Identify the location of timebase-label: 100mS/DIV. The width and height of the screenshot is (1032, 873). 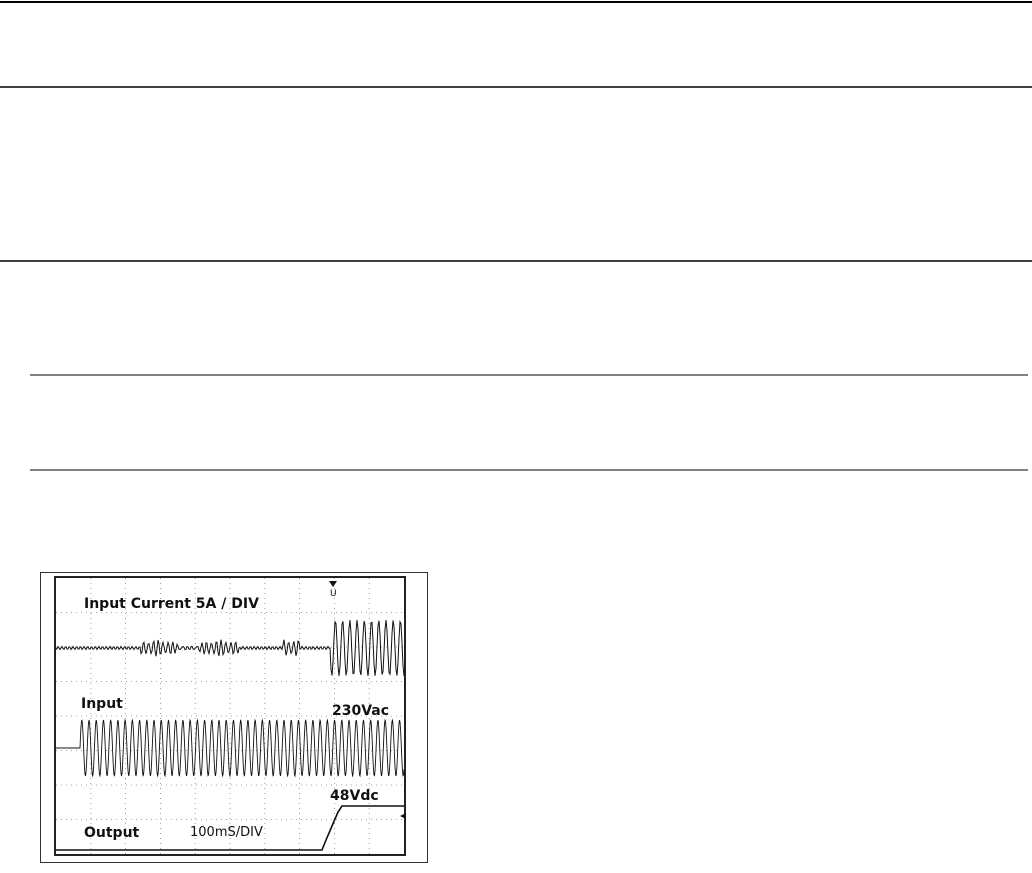
(226, 832).